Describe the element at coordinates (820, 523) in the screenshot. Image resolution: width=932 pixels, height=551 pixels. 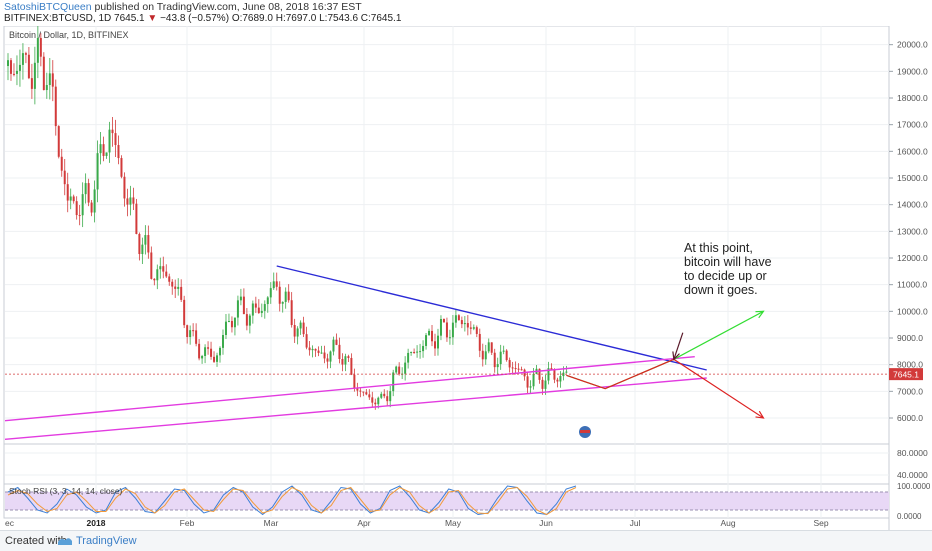
I see `x-tick-label: Sep` at that location.